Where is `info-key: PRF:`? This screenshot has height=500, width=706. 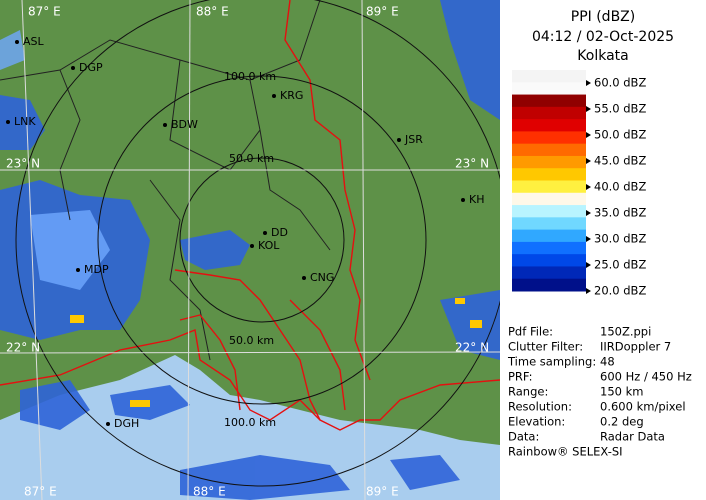 info-key: PRF: is located at coordinates (520, 377).